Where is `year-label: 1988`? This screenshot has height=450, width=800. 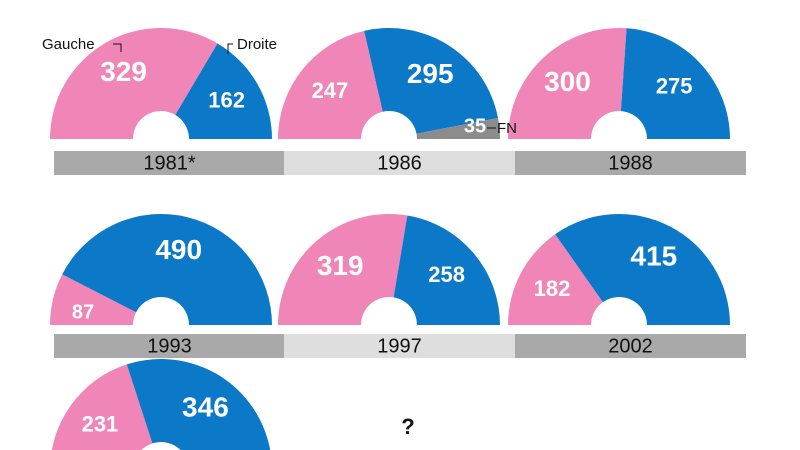 year-label: 1988 is located at coordinates (630, 163).